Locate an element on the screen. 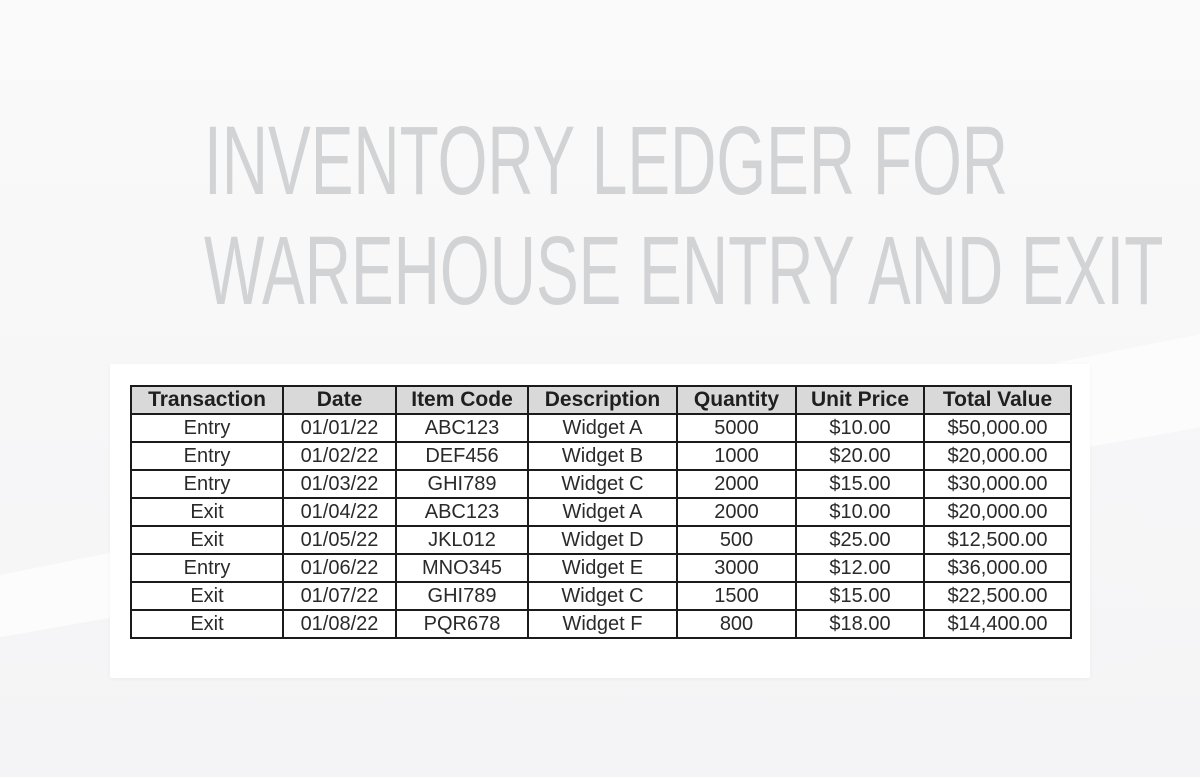 Image resolution: width=1200 pixels, height=777 pixels. table-cell: $25.00 is located at coordinates (860, 540).